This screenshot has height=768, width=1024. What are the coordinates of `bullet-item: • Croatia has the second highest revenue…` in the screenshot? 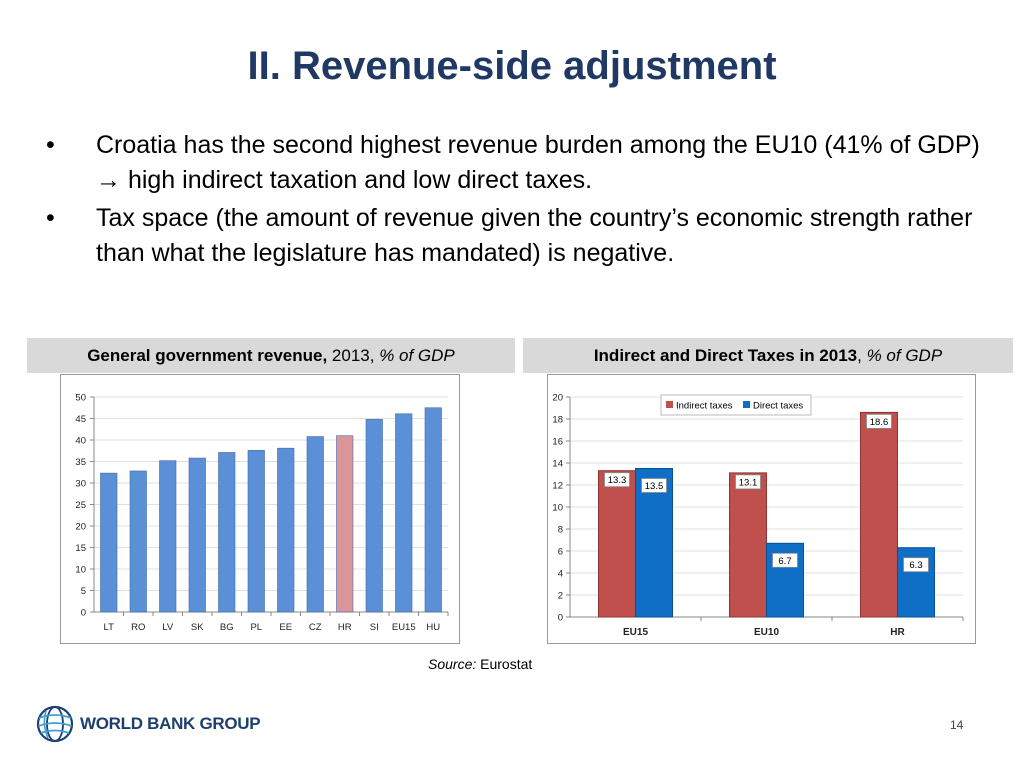 It's located at (520, 162).